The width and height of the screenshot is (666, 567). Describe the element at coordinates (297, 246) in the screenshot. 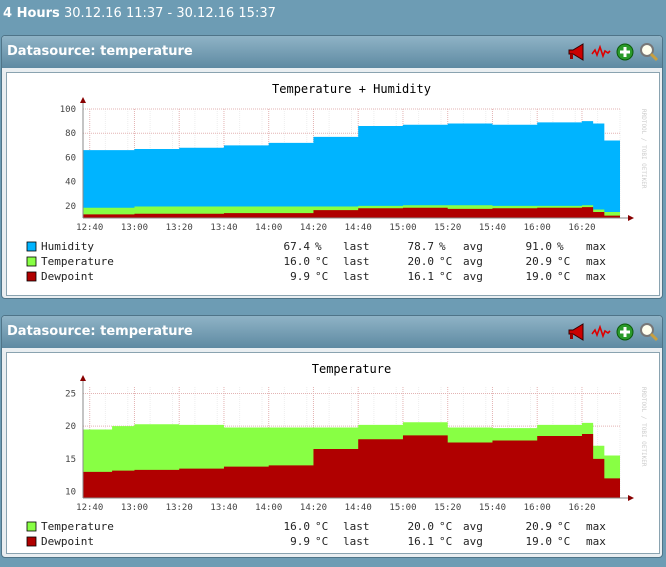

I see `legend-last-value: 67.4` at that location.